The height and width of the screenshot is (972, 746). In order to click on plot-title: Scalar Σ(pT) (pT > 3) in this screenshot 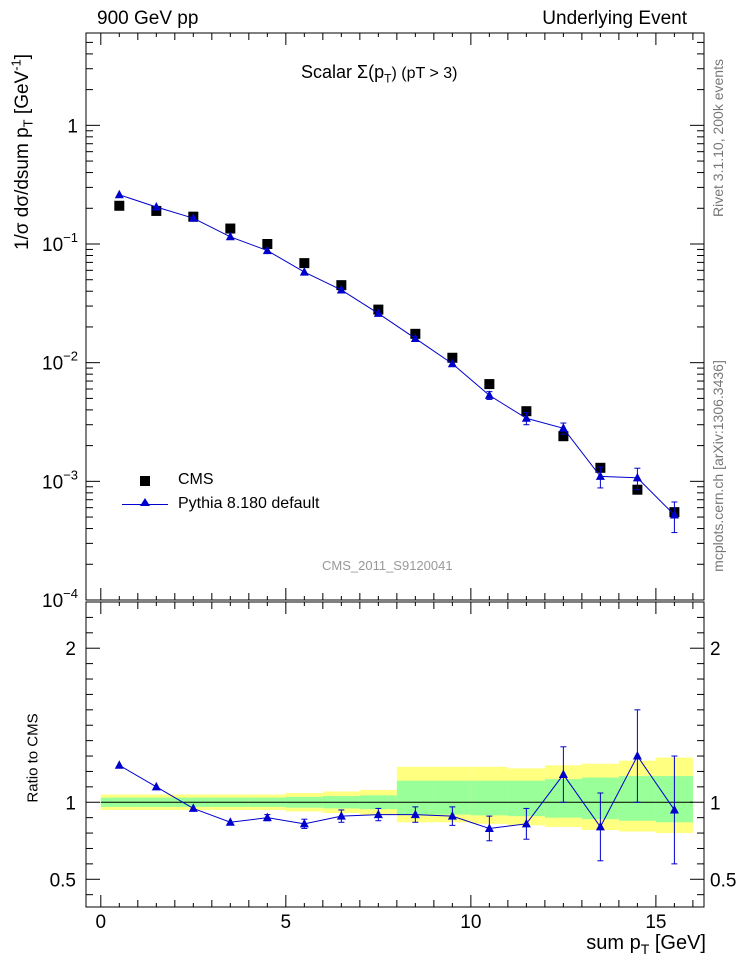, I will do `click(379, 74)`.